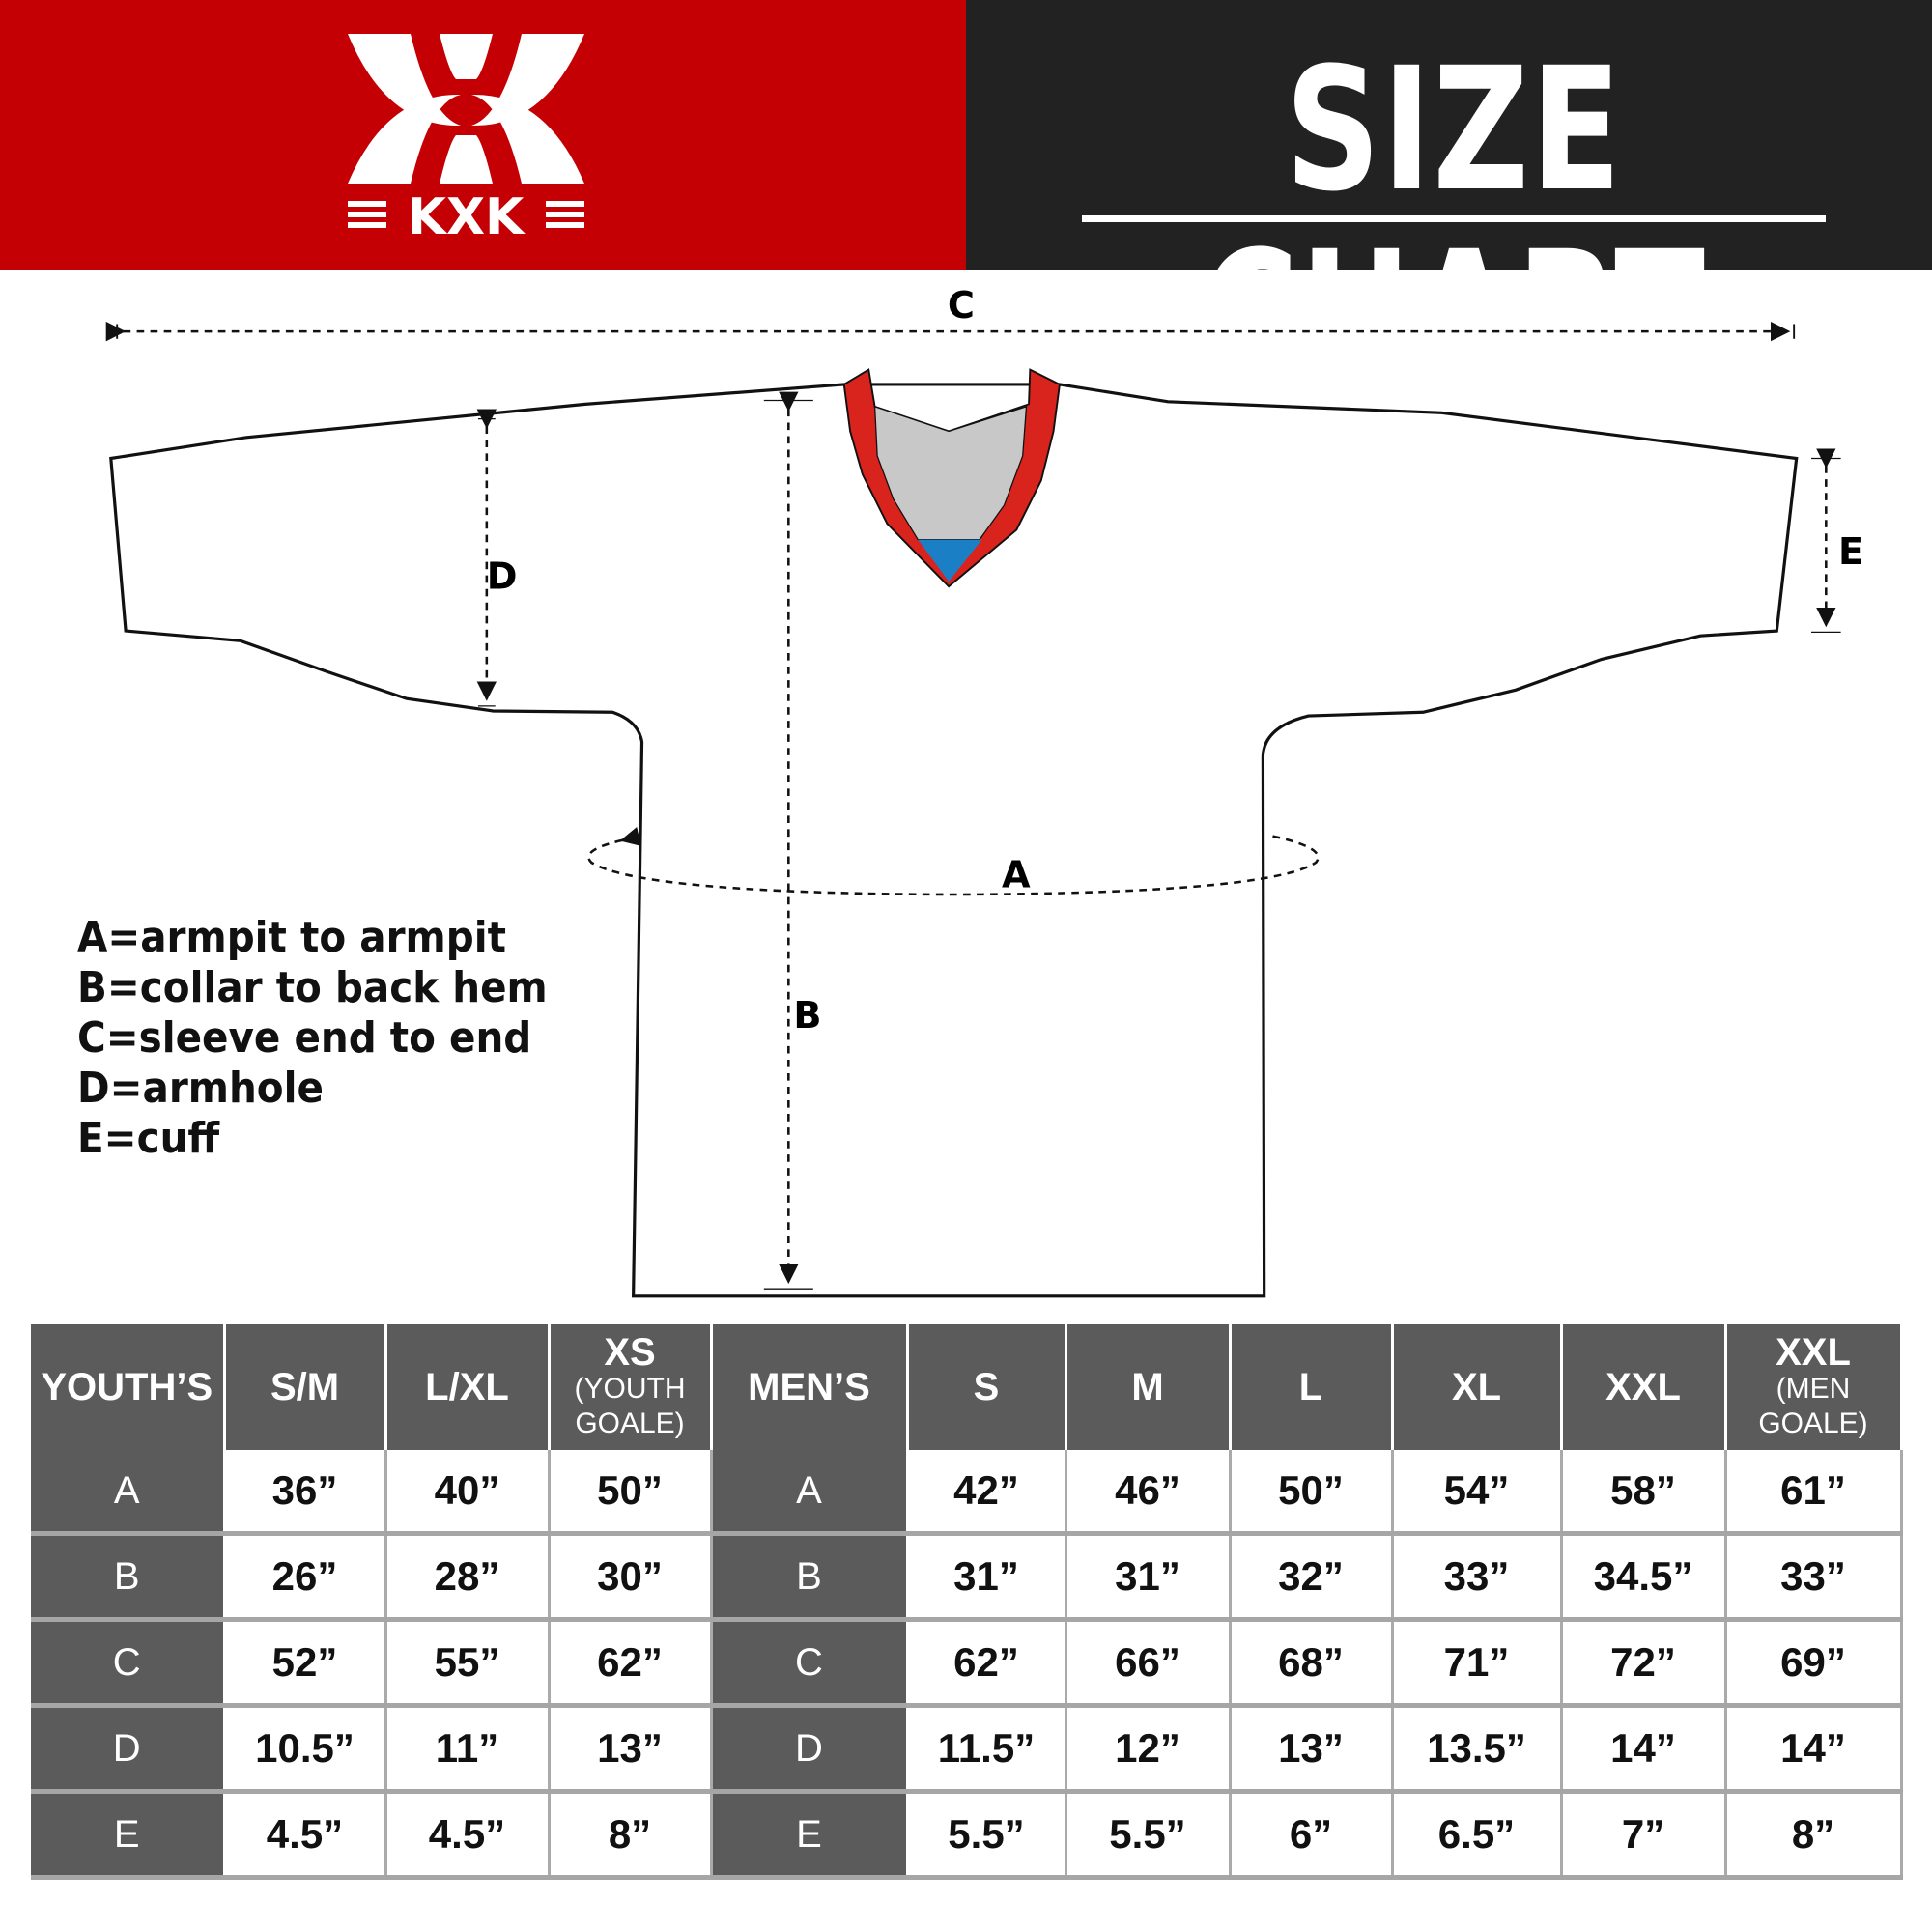 The width and height of the screenshot is (1932, 1932). I want to click on column-header-label: YOUTH’S, so click(127, 1387).